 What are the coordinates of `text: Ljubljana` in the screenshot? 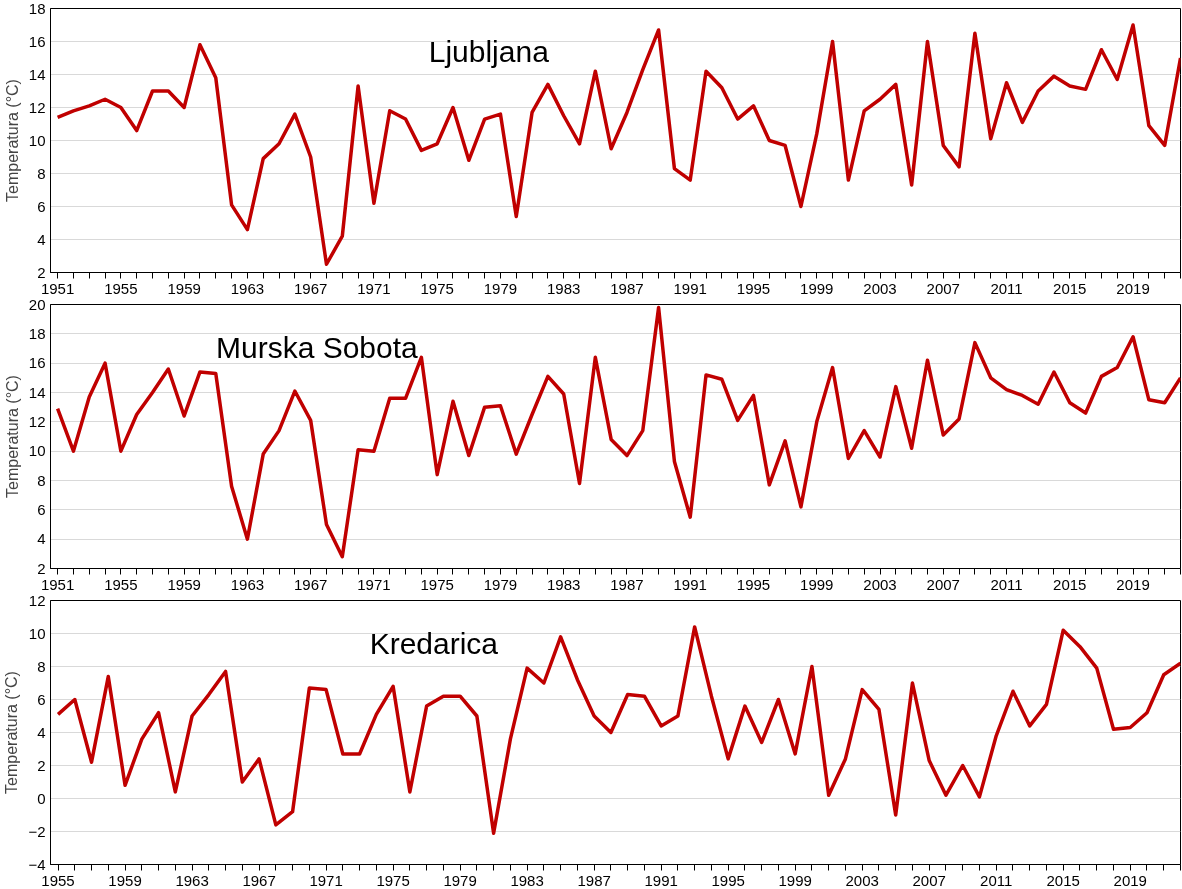 It's located at (489, 51).